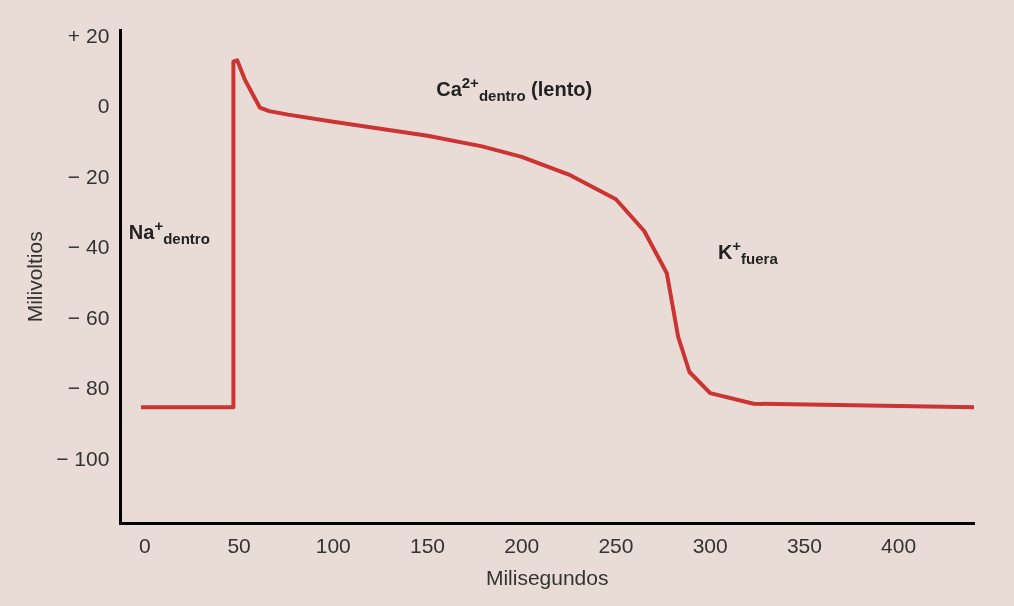 The height and width of the screenshot is (606, 1014). Describe the element at coordinates (899, 545) in the screenshot. I see `x-tick-label: 400` at that location.